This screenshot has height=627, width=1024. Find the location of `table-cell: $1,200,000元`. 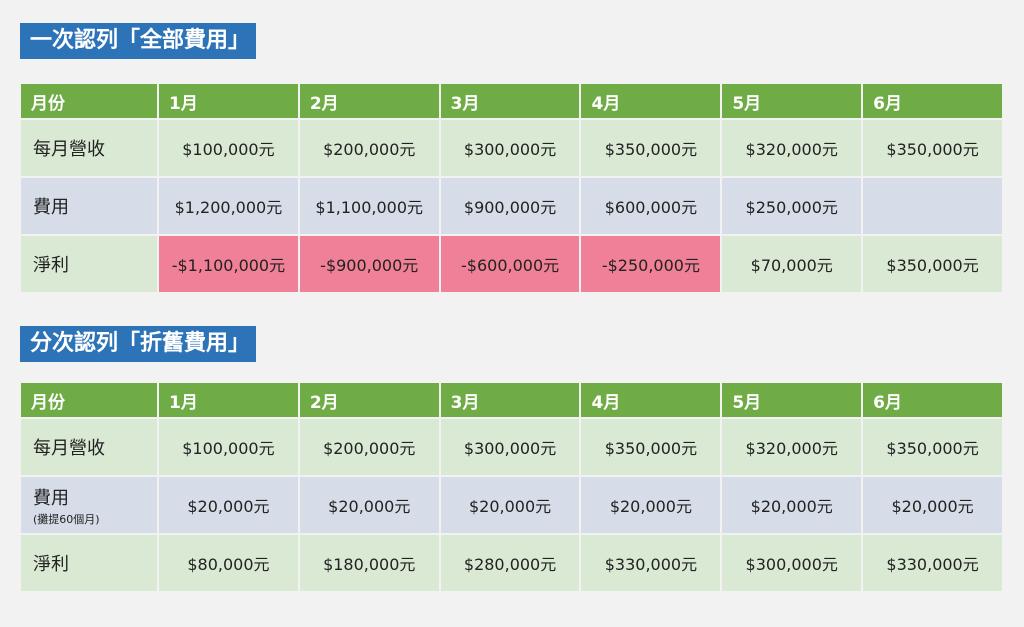

table-cell: $1,200,000元 is located at coordinates (228, 206).